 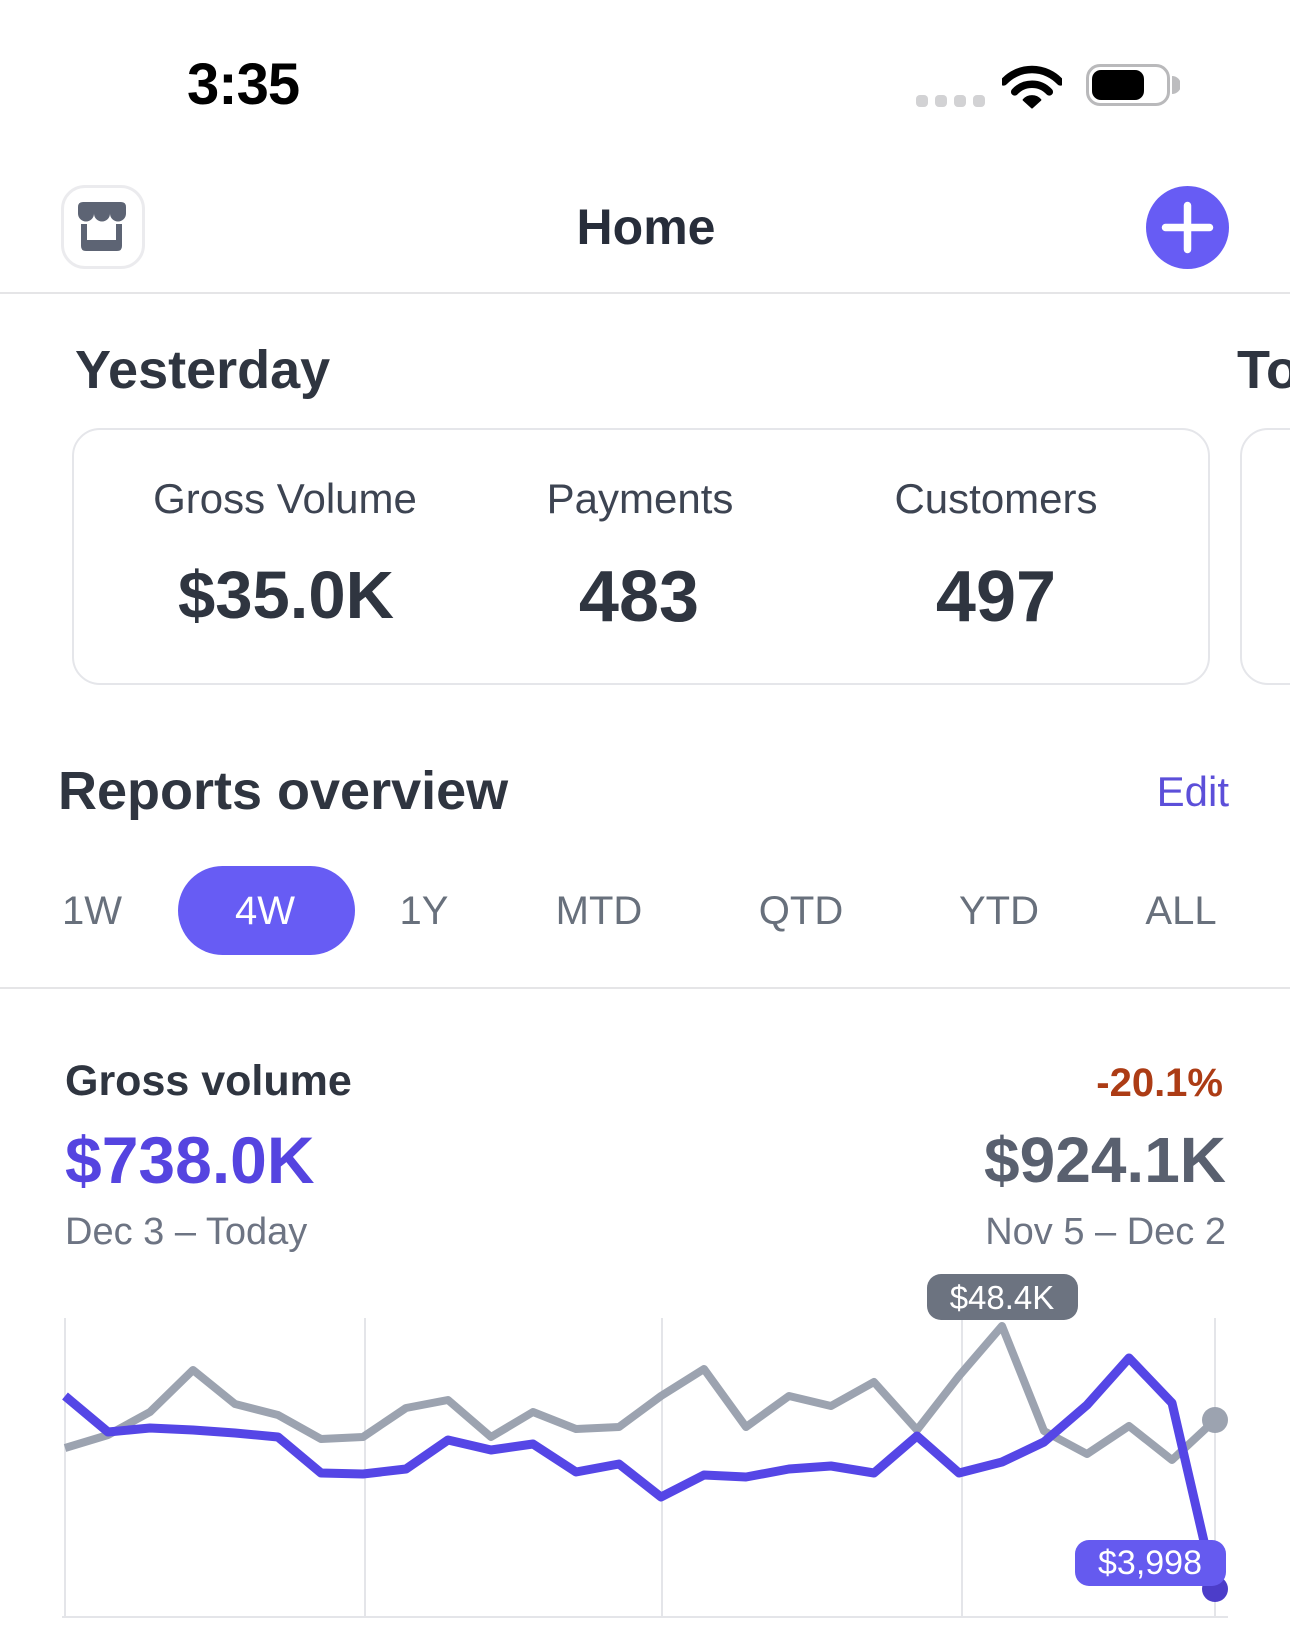 I want to click on svg-text: $48.4K, so click(x=1002, y=1297).